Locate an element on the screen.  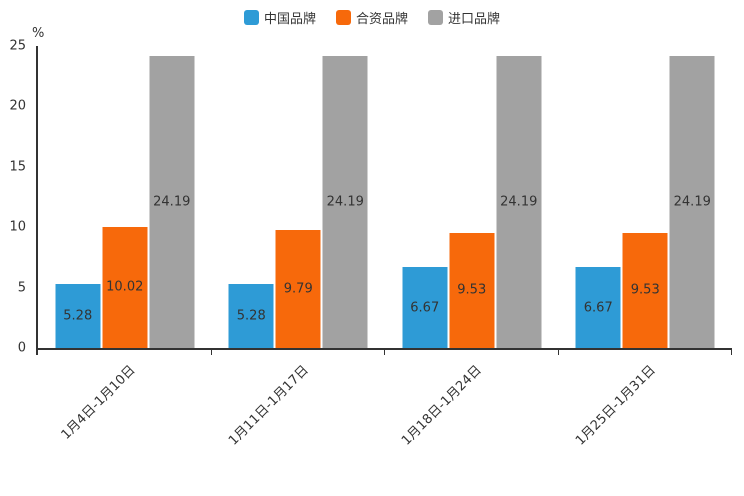
bar-value-label: 10.02 is located at coordinates (125, 287).